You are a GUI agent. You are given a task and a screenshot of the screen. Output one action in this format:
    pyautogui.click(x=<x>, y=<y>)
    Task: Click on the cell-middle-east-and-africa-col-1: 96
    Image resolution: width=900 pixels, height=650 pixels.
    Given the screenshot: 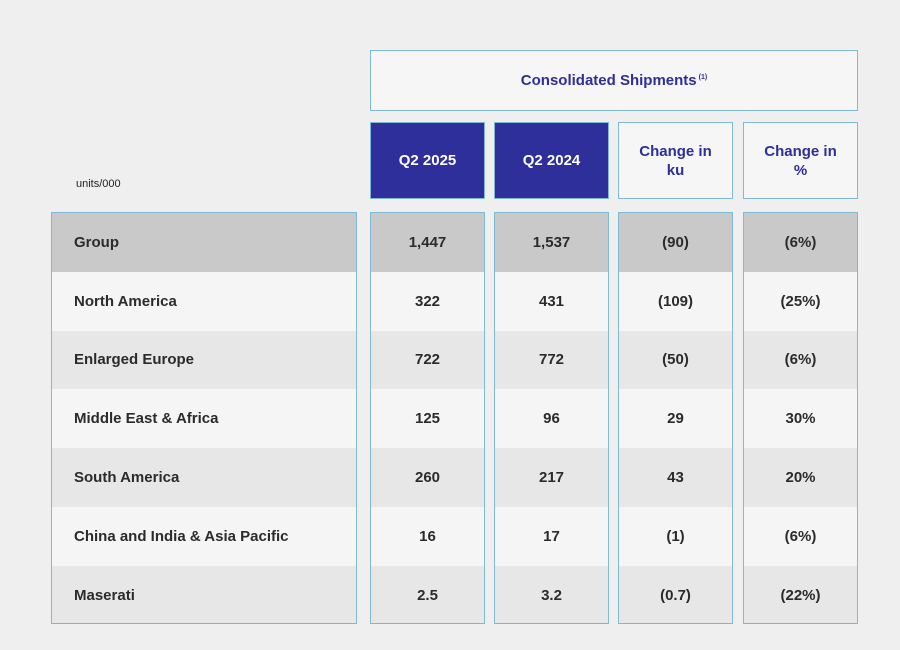 What is the action you would take?
    pyautogui.click(x=551, y=419)
    